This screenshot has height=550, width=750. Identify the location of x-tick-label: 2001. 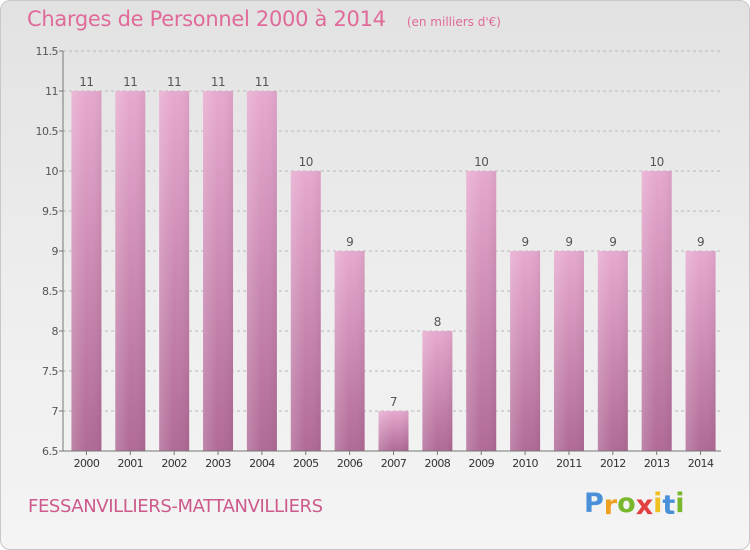
(130, 463).